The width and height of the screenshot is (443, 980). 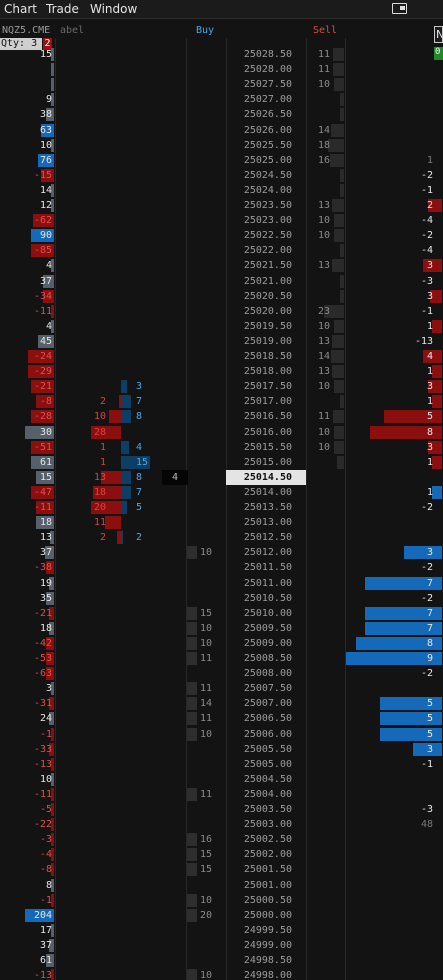 I want to click on price-level: 25006.50, so click(x=267, y=719).